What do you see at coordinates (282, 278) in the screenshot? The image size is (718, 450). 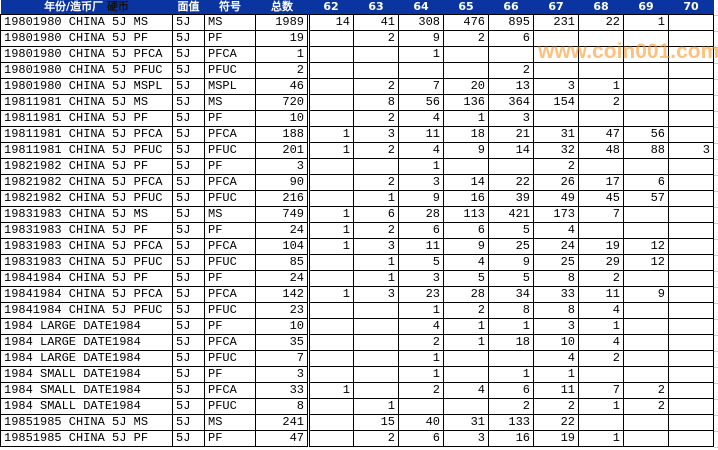 I see `cell-total: 24` at bounding box center [282, 278].